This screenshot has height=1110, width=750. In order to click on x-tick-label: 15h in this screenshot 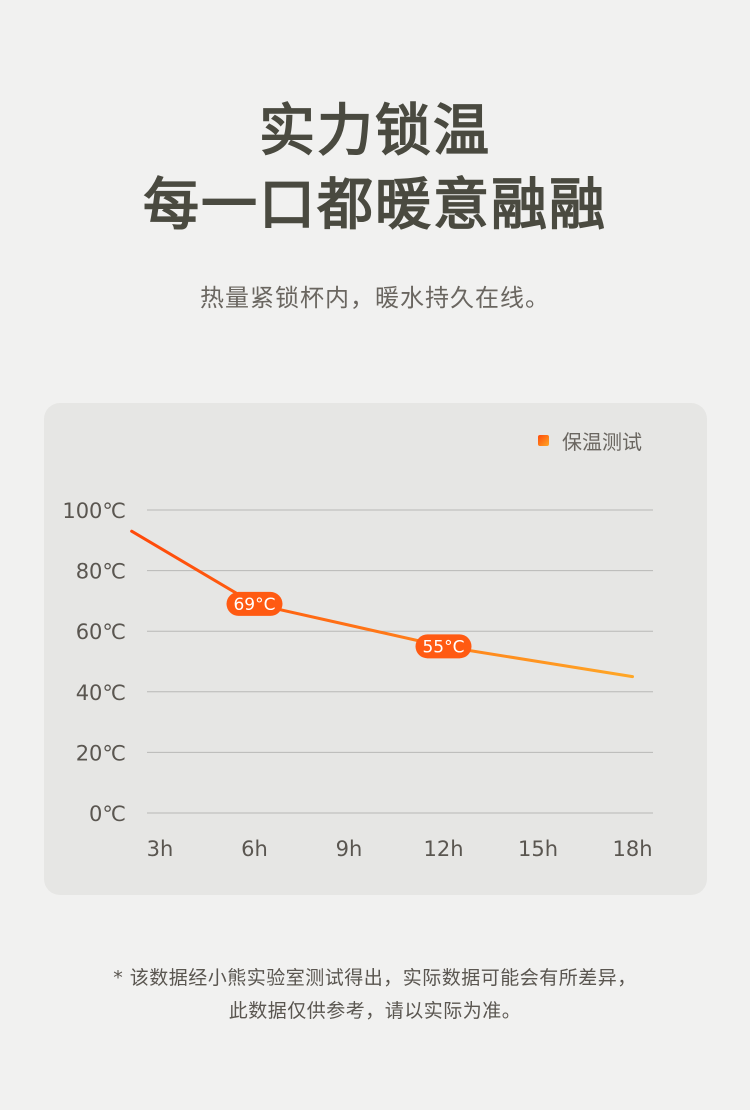, I will do `click(538, 849)`.